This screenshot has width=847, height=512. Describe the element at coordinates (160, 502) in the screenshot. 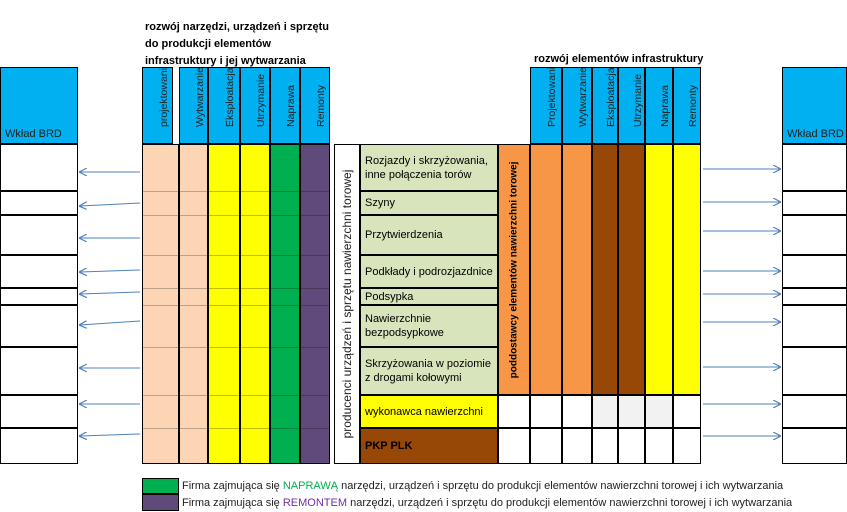

I see `legend-overhaul-swatch` at that location.